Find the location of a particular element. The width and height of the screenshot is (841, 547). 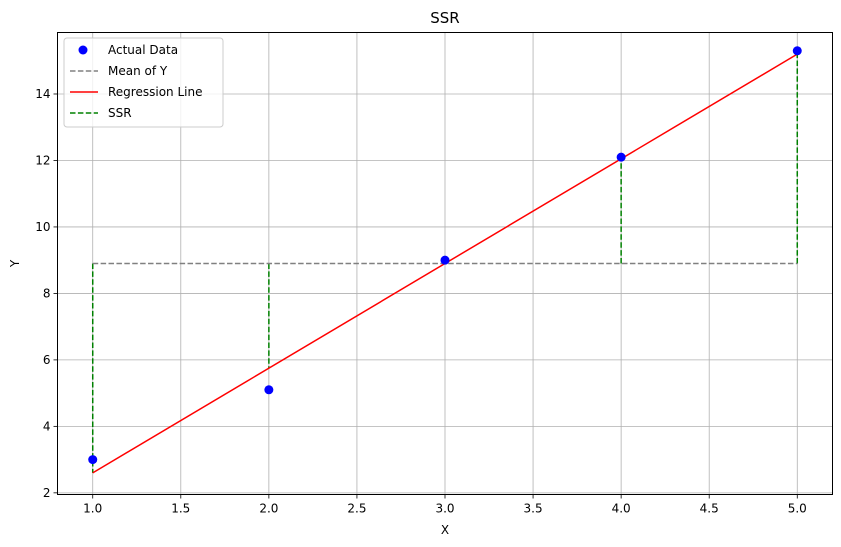

y-tick-label: 12 is located at coordinates (42, 160).